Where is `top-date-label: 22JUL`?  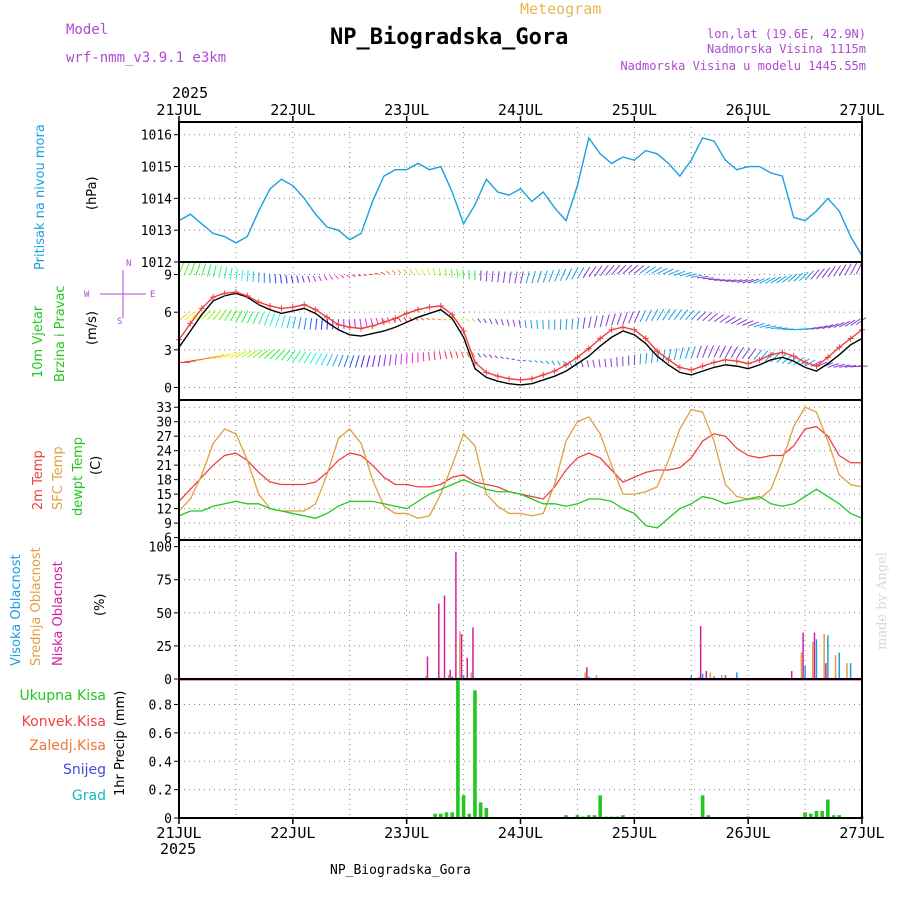
top-date-label: 22JUL is located at coordinates (292, 110).